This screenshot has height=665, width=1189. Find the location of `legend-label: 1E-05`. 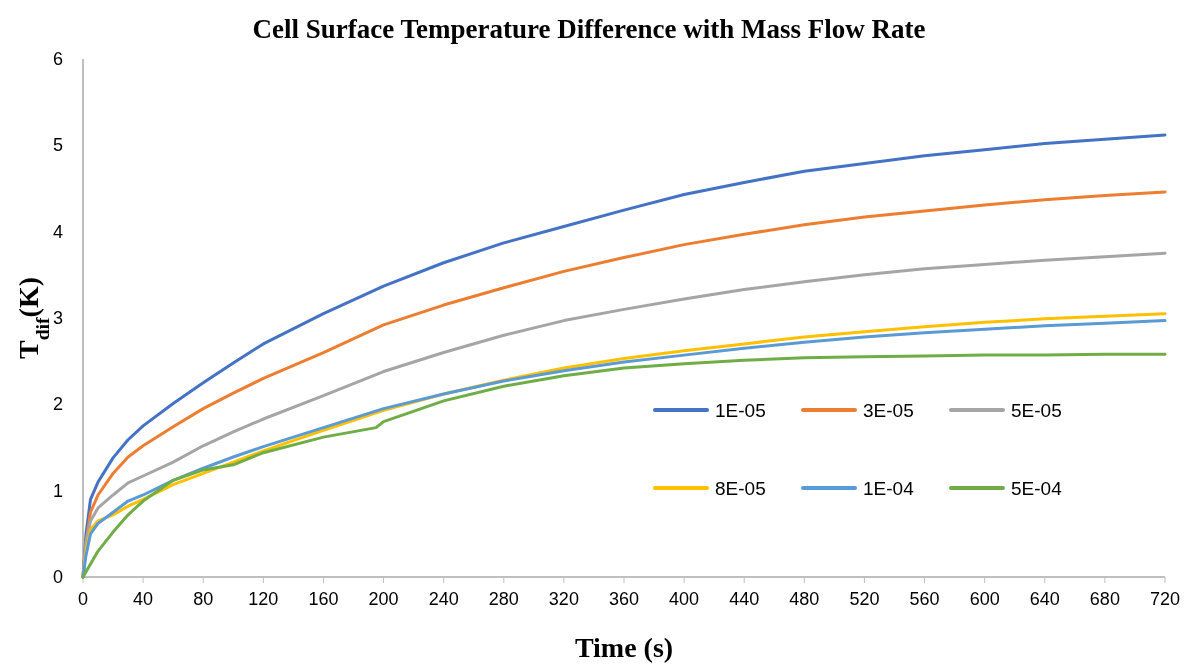

legend-label: 1E-05 is located at coordinates (740, 410).